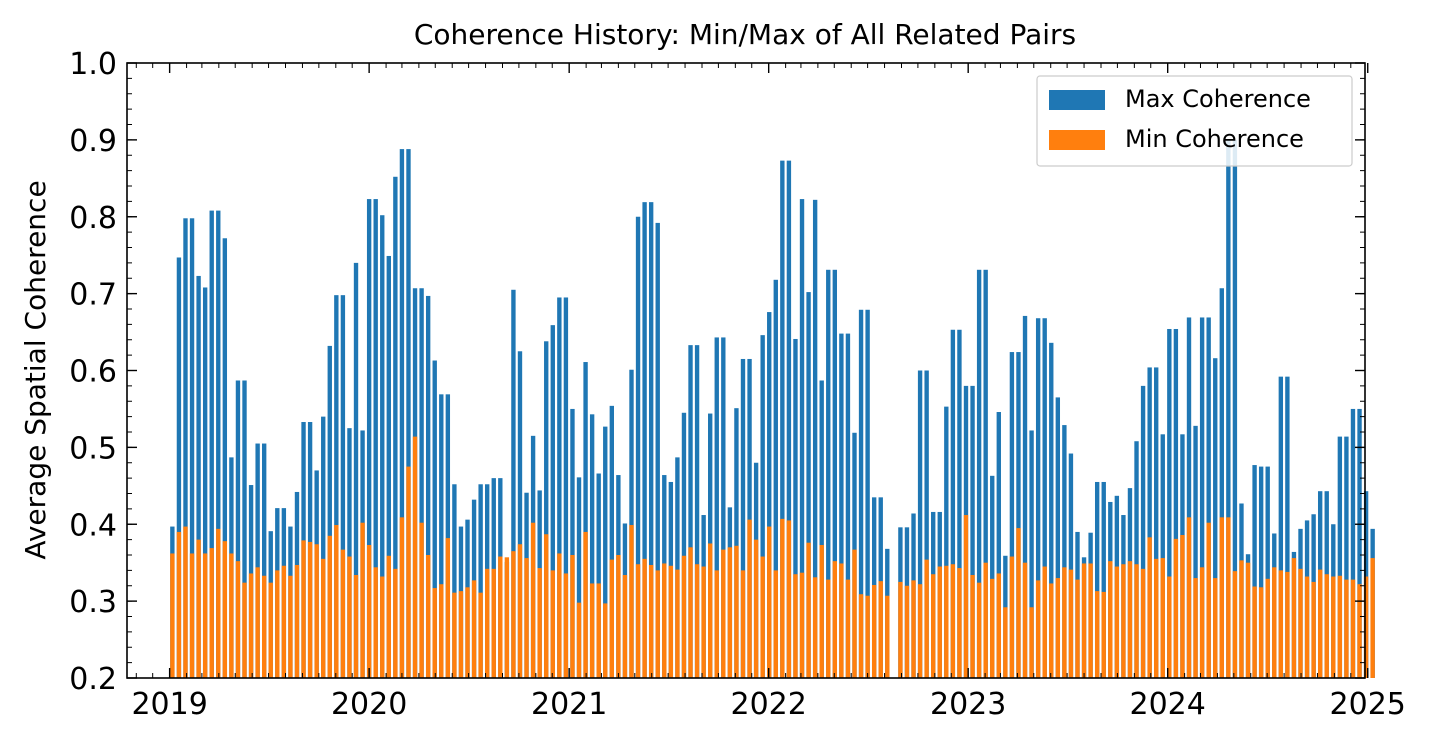 The width and height of the screenshot is (1429, 741). Describe the element at coordinates (1194, 121) in the screenshot. I see `legend-box` at that location.